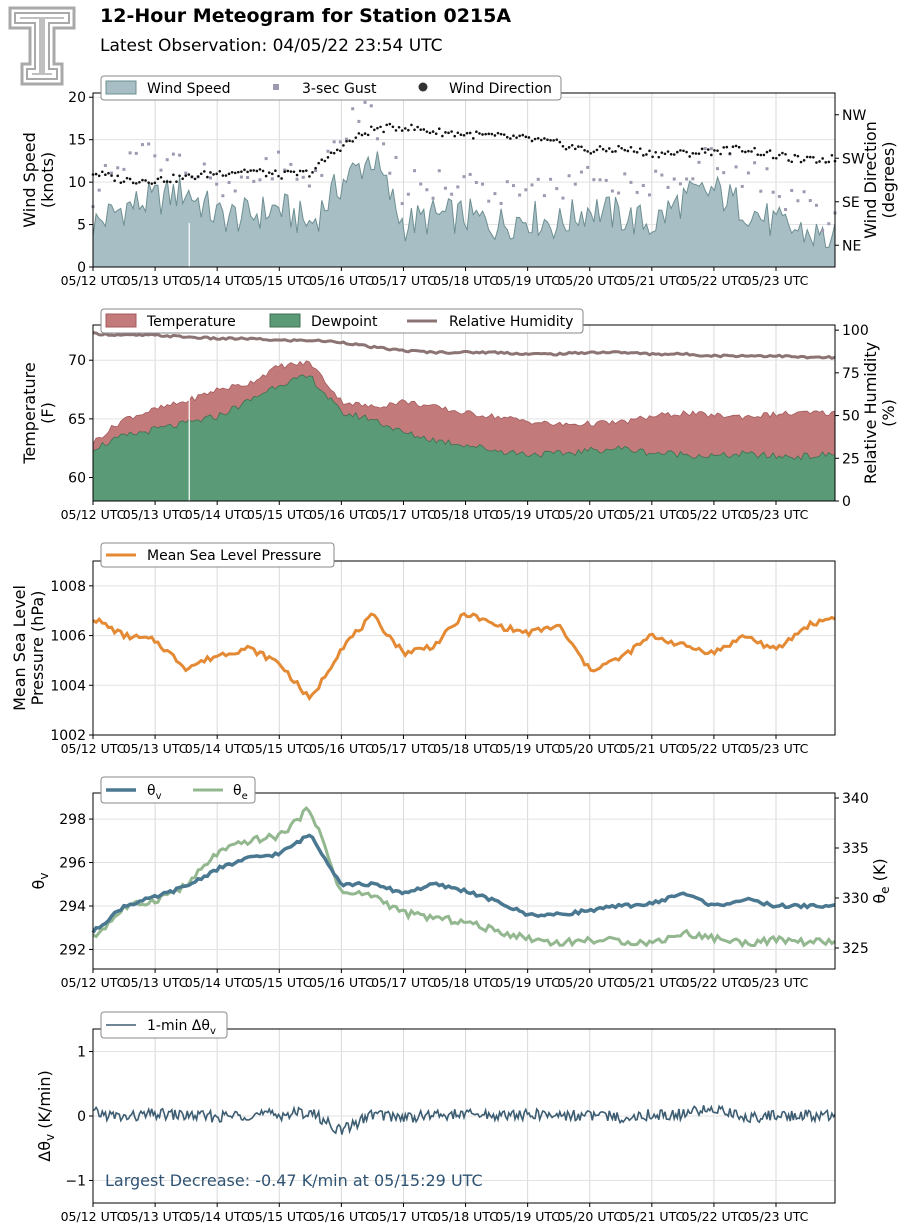 The height and width of the screenshot is (1231, 913). I want to click on y2-tick-label: NE, so click(851, 246).